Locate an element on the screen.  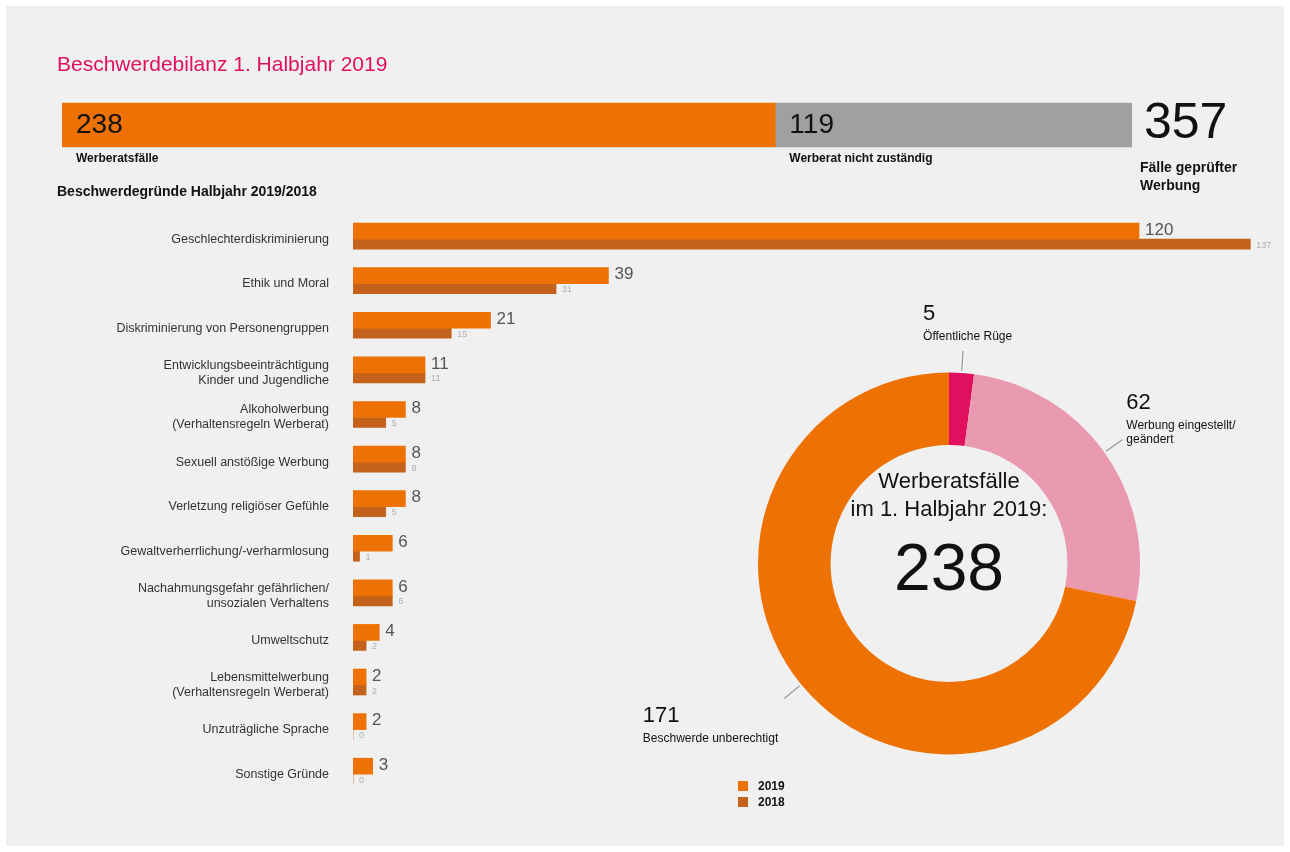
series-label: Werberat nicht zuständig is located at coordinates (861, 158).